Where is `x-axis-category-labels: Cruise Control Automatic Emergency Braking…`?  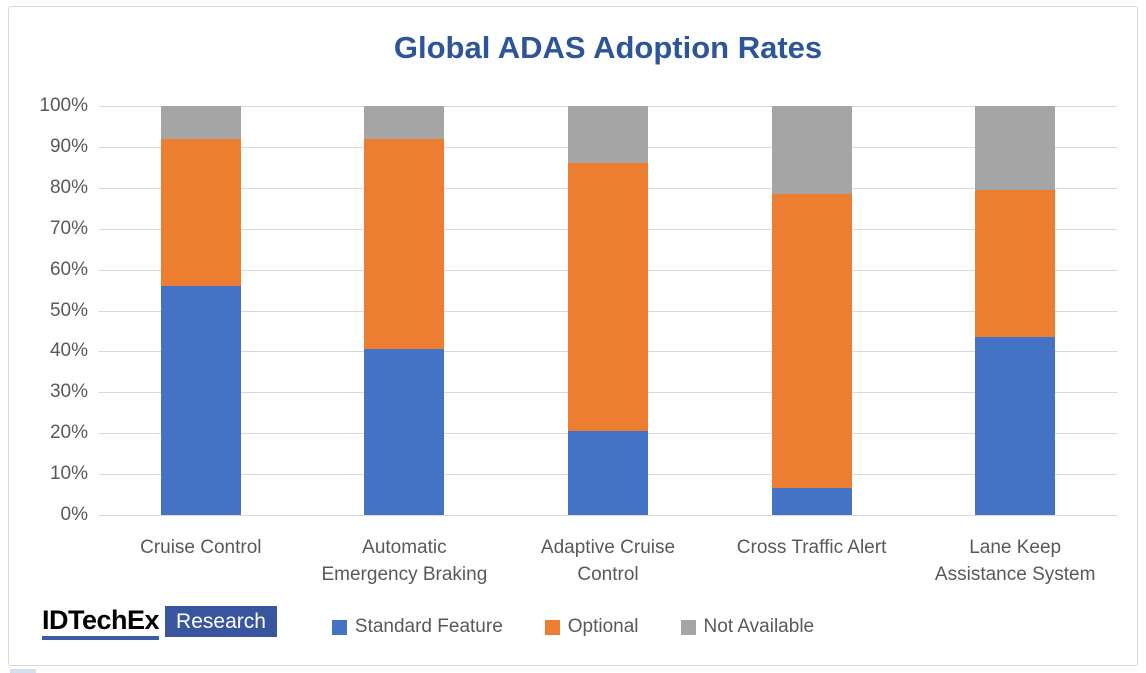
x-axis-category-labels: Cruise Control Automatic Emergency Braking… is located at coordinates (608, 561).